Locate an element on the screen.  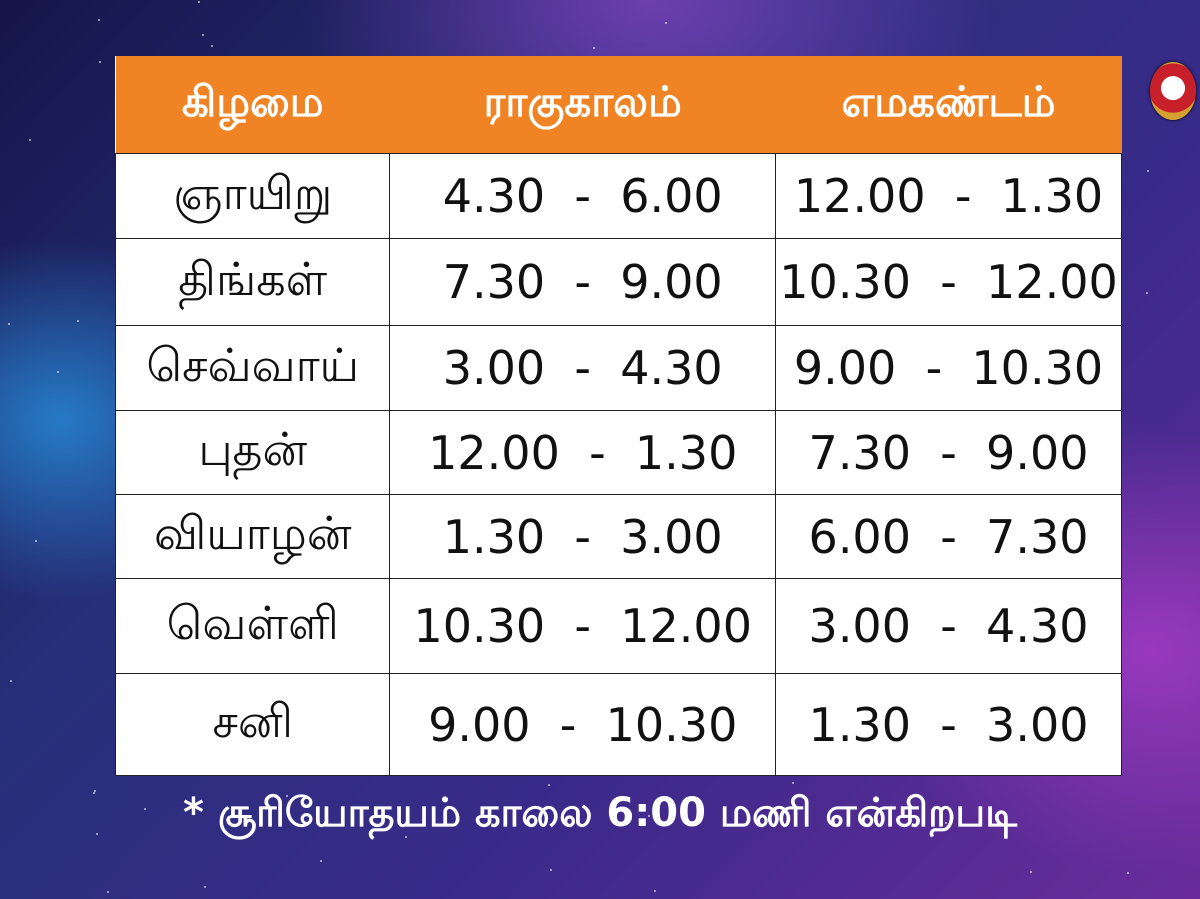
table-row: வெள்ளி 10.30 - 12.00 3.00 - 4.30 is located at coordinates (618, 626).